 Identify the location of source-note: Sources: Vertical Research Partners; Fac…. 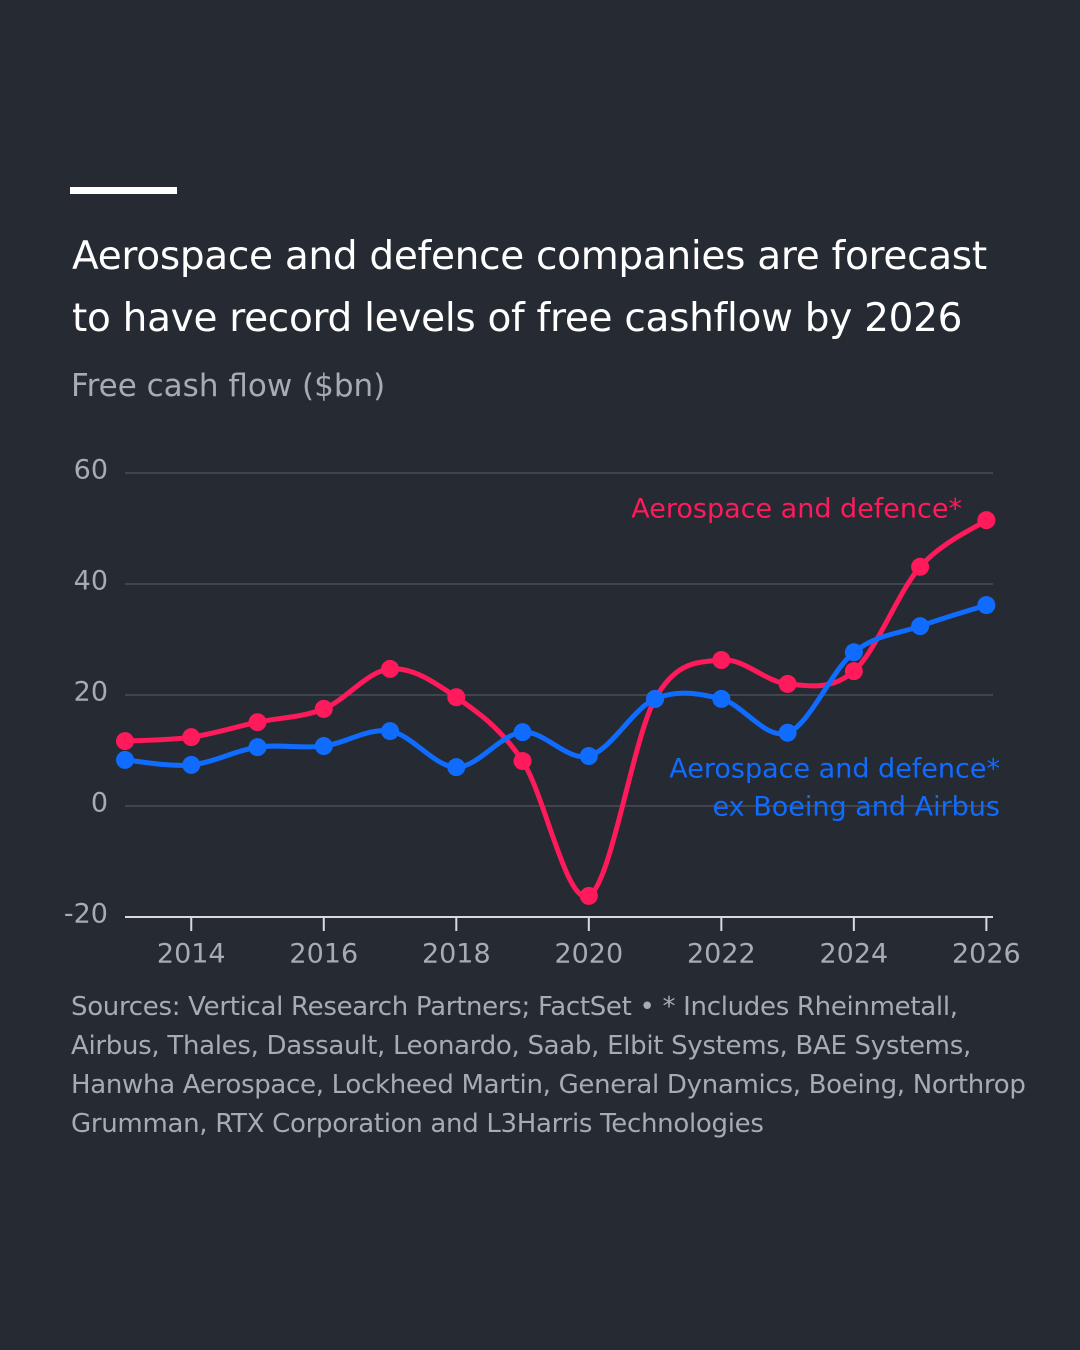
(548, 1065).